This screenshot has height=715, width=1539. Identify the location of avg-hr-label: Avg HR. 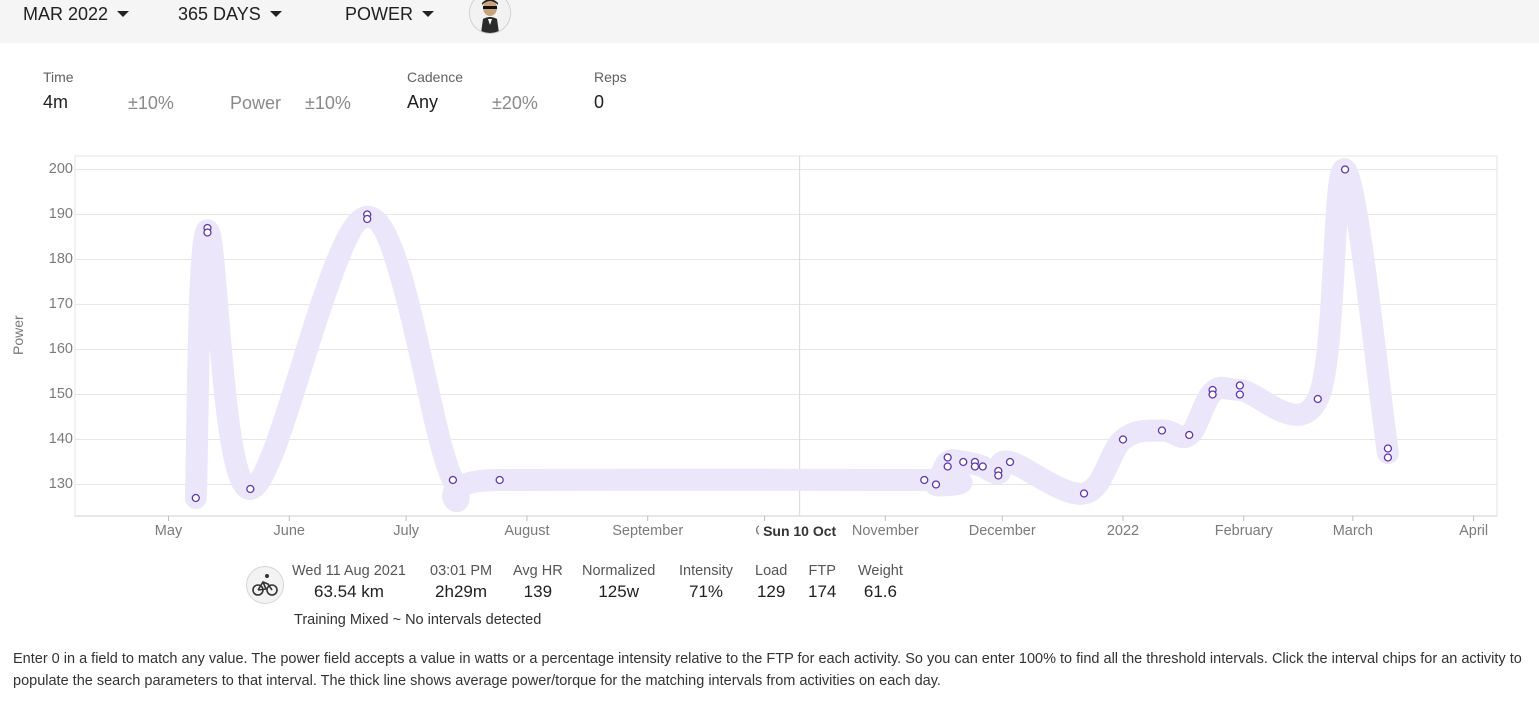
(538, 571).